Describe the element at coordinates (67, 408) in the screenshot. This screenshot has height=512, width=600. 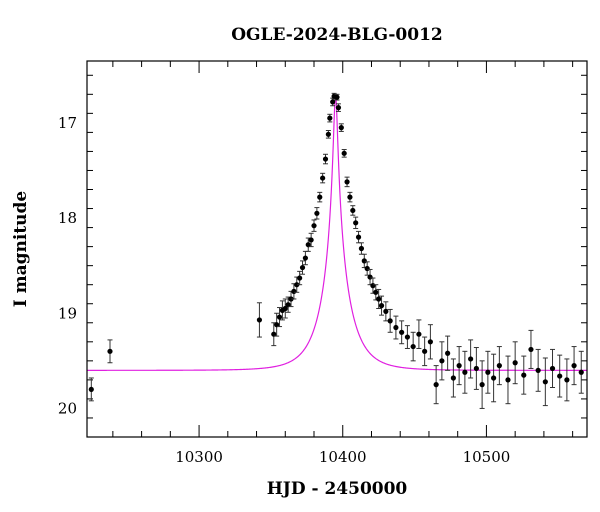
I see `y-tick-label: 20` at that location.